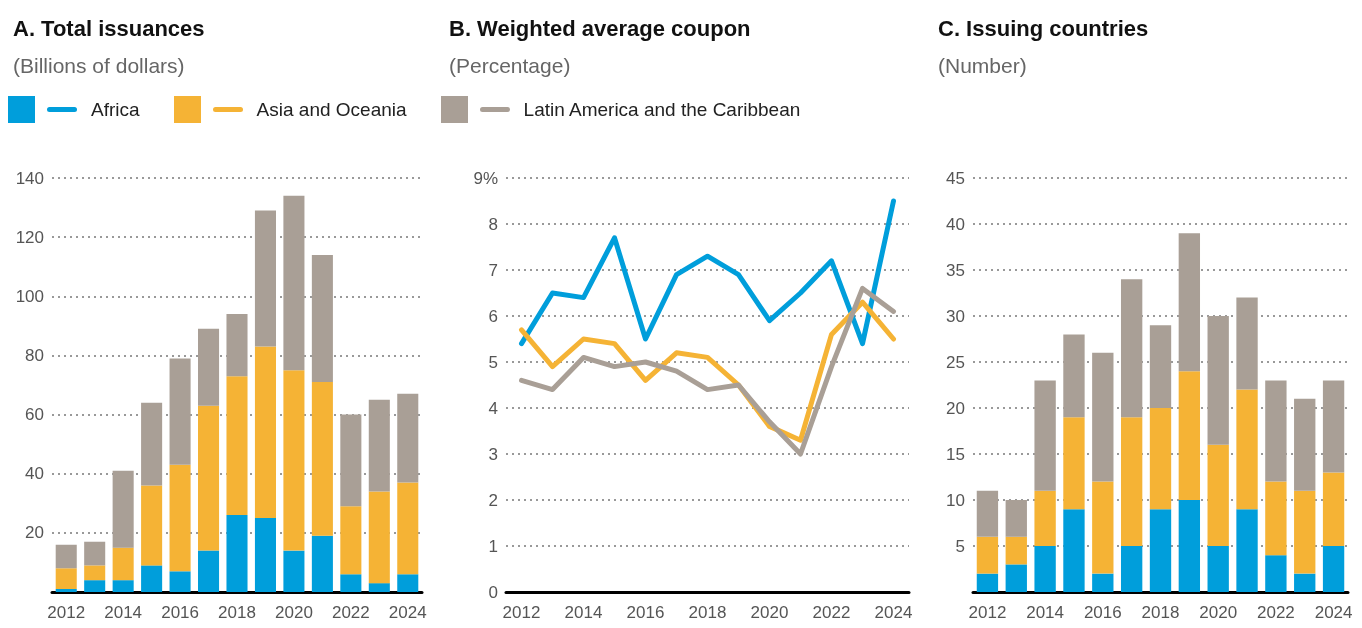 The height and width of the screenshot is (628, 1362). Describe the element at coordinates (493, 316) in the screenshot. I see `y-tick-label: 6` at that location.